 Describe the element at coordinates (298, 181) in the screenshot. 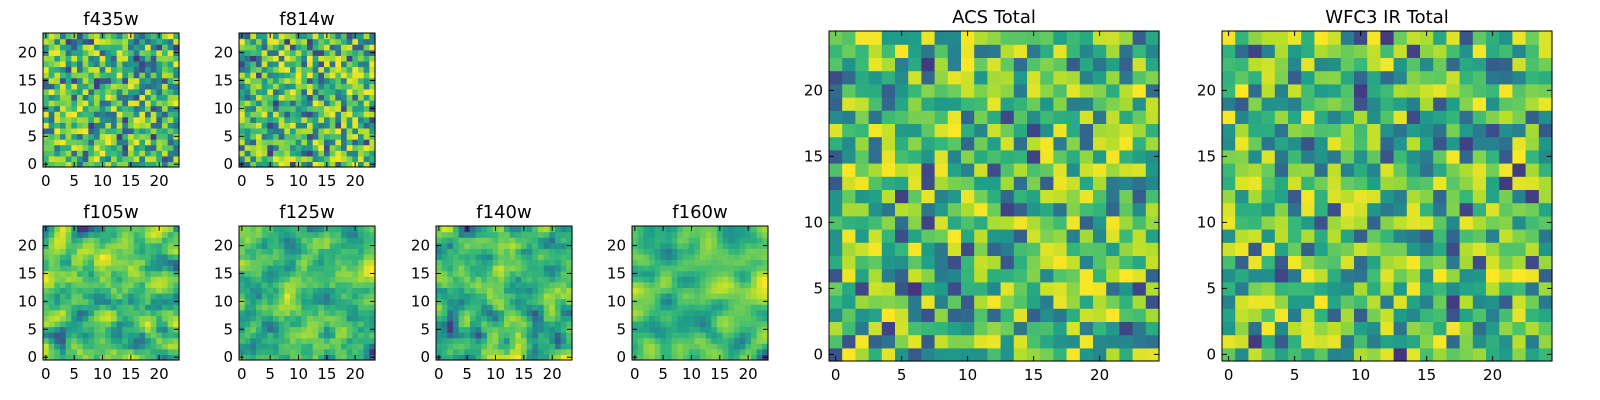

I see `x-tick-label: 10` at that location.